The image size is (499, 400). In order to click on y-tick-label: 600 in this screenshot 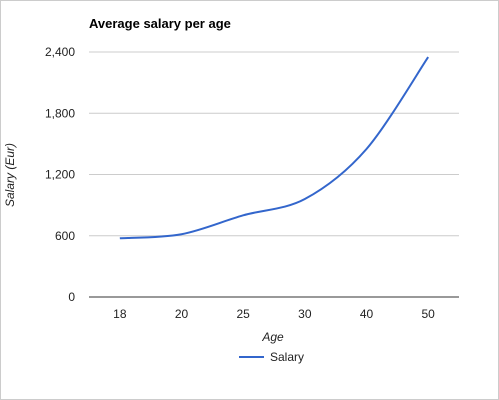, I will do `click(65, 236)`.